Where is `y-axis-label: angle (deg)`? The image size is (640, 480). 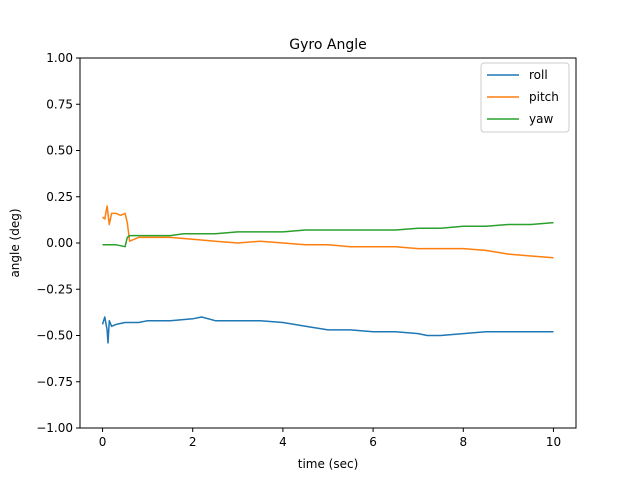 y-axis-label: angle (deg) is located at coordinates (15, 242).